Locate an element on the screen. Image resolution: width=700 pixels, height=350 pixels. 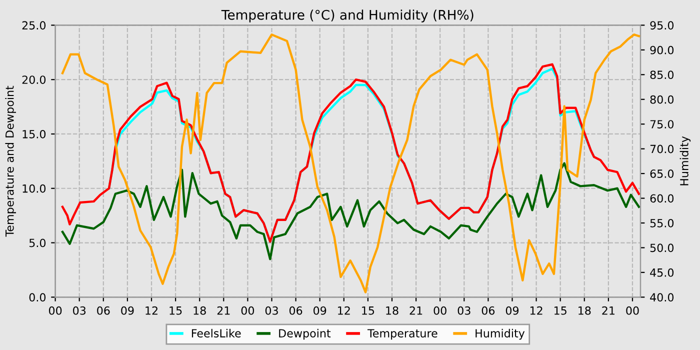
legend-label: FeelsLike is located at coordinates (216, 333).